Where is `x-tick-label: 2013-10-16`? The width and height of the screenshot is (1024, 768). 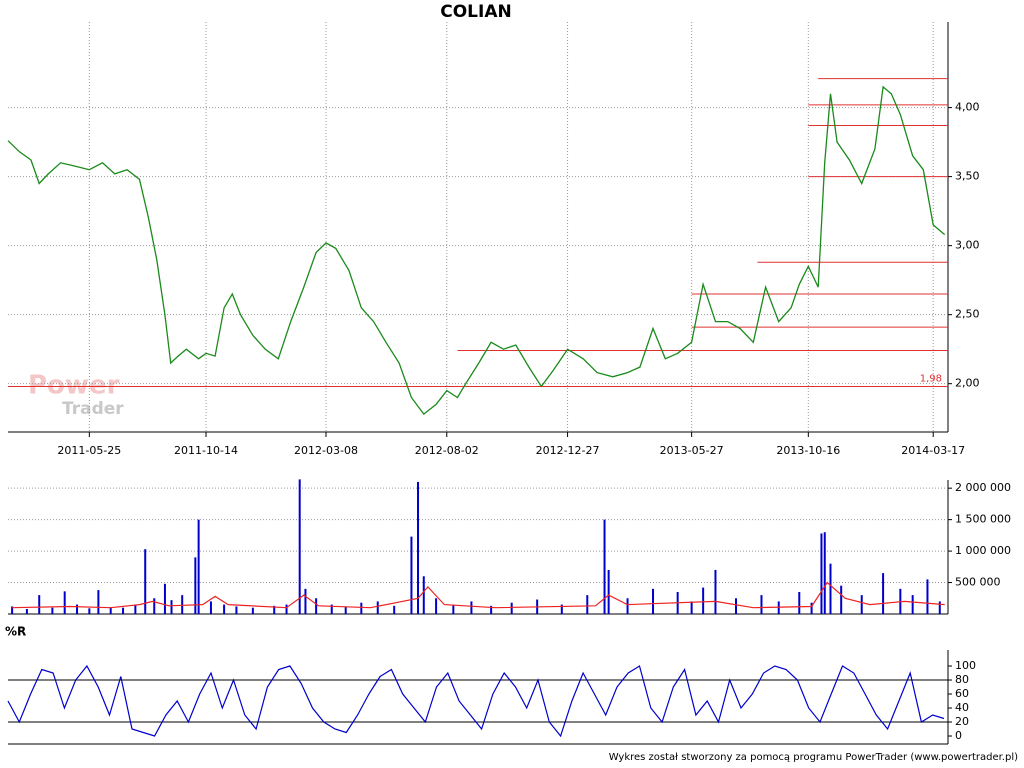
x-tick-label: 2013-10-16 is located at coordinates (808, 450).